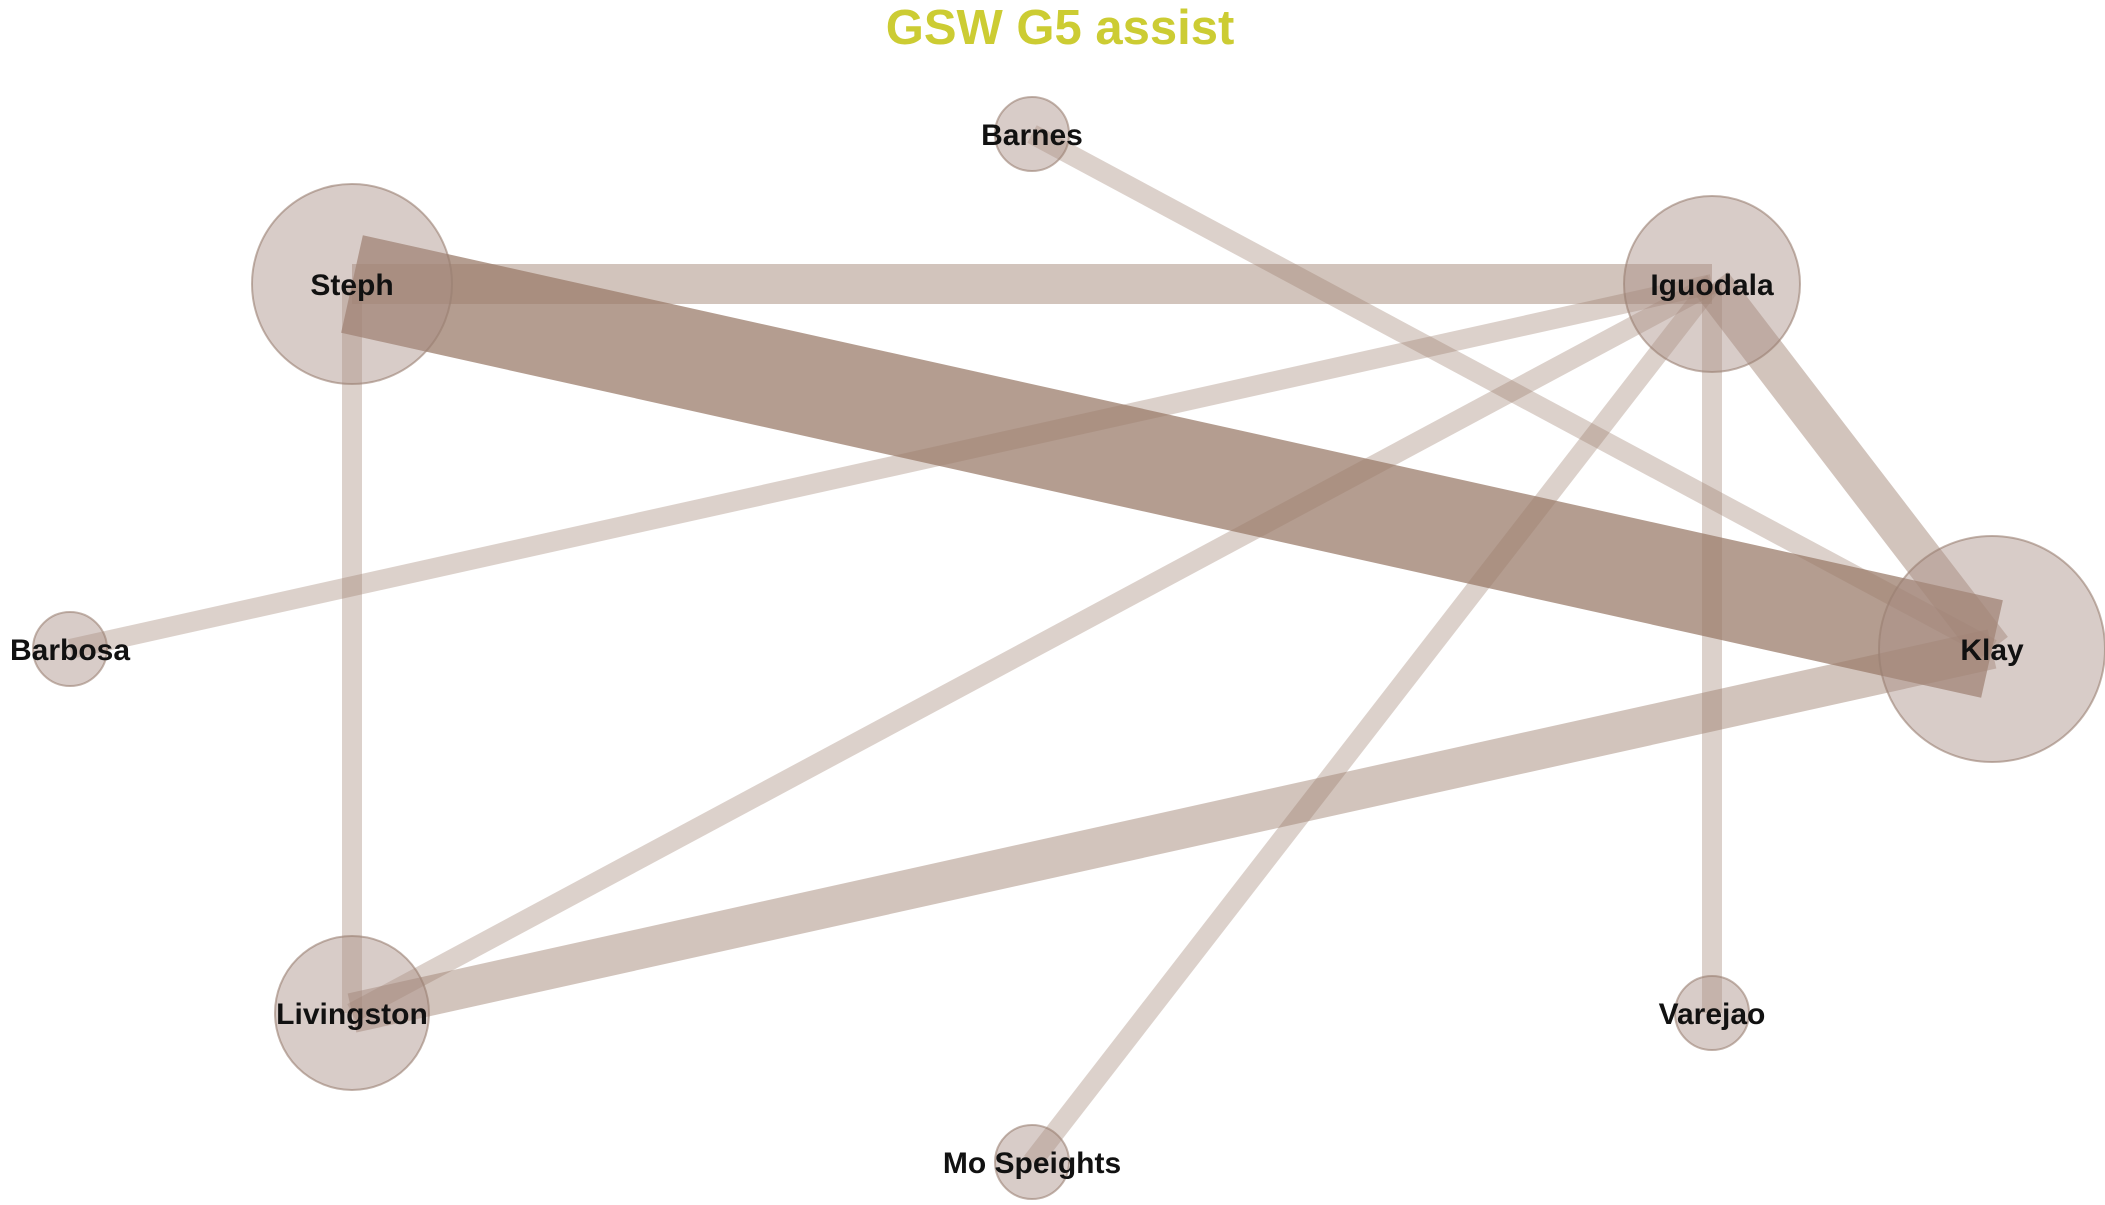  I want to click on node-label-klay: Klay, so click(1992, 650).